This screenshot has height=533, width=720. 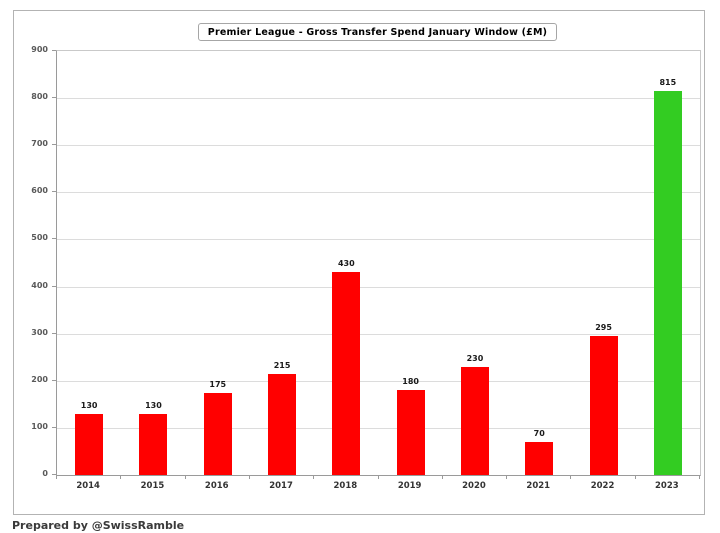 I want to click on x-tick-label: 2023, so click(x=667, y=486).